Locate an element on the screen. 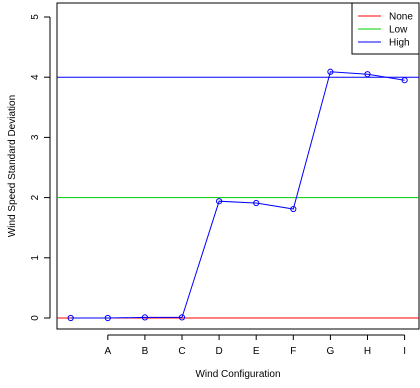 Image resolution: width=420 pixels, height=388 pixels. x-tick-label: F is located at coordinates (293, 351).